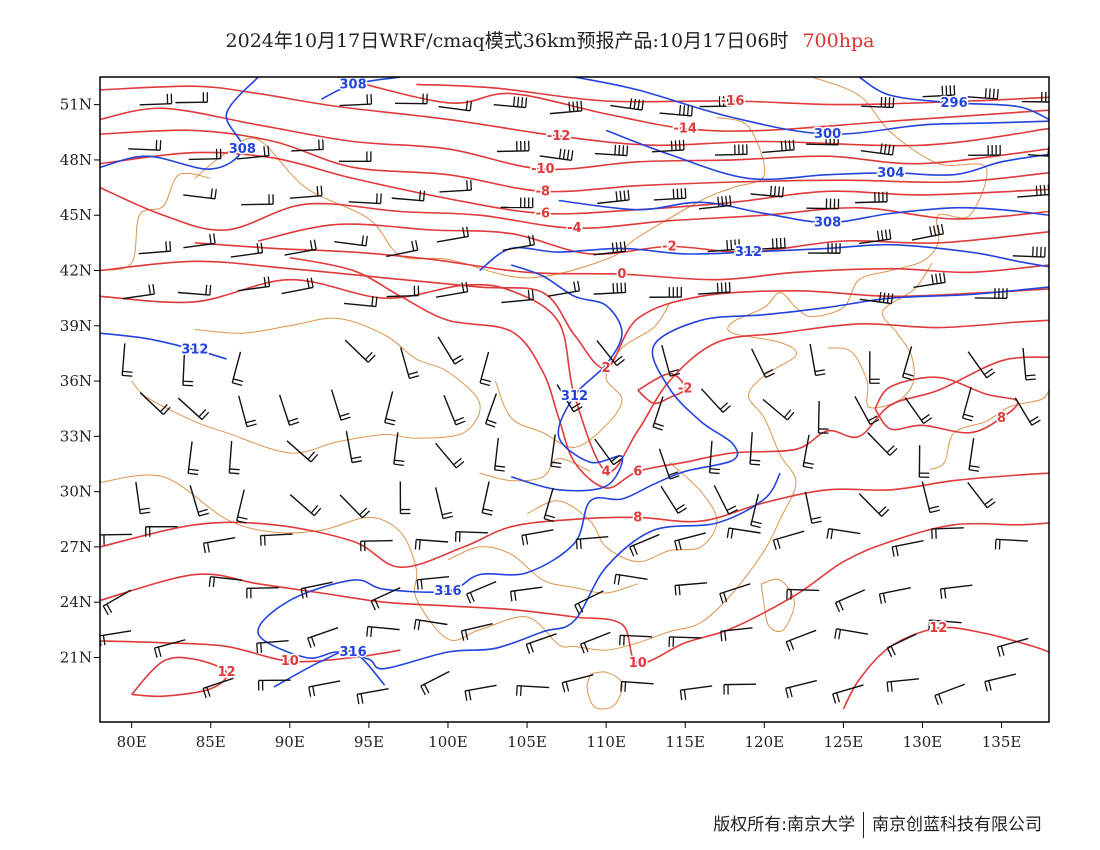 Image resolution: width=1100 pixels, height=850 pixels. Describe the element at coordinates (606, 471) in the screenshot. I see `temperature-contour-label: 4` at that location.